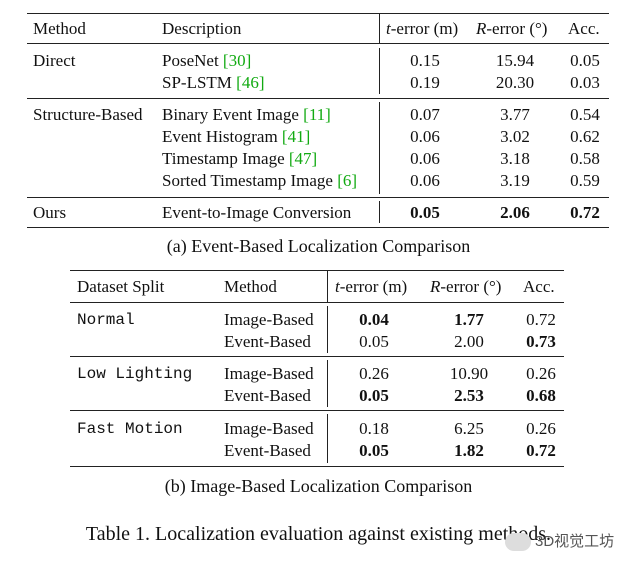 The height and width of the screenshot is (570, 637). What do you see at coordinates (512, 28) in the screenshot?
I see `table-a-header-r-error: R-error (°)` at bounding box center [512, 28].